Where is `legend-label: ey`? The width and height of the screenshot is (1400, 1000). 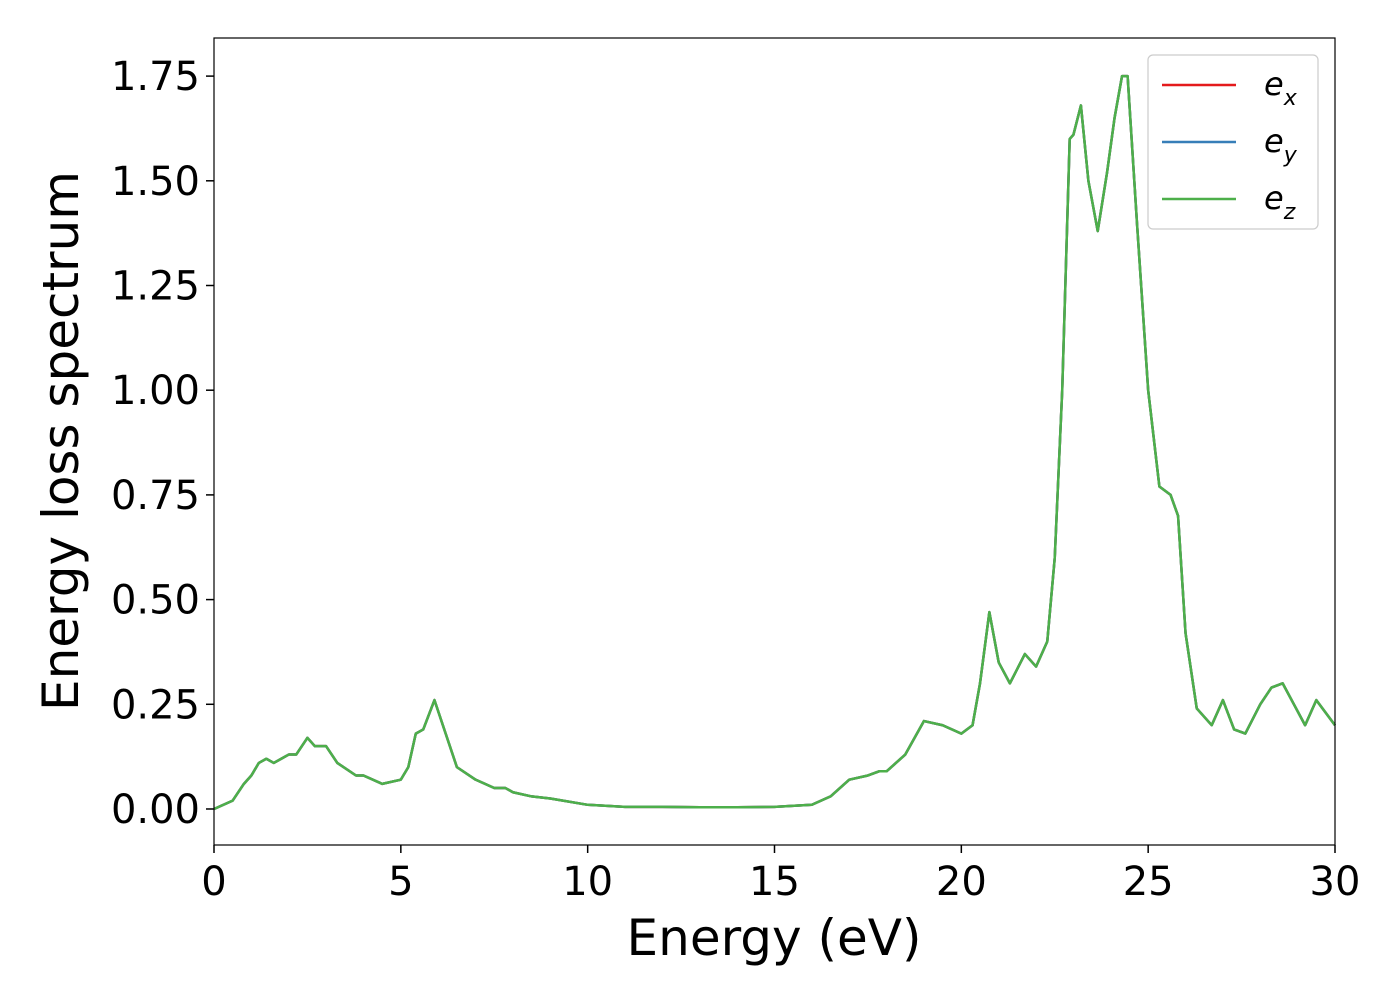
legend-label: ey is located at coordinates (1281, 145).